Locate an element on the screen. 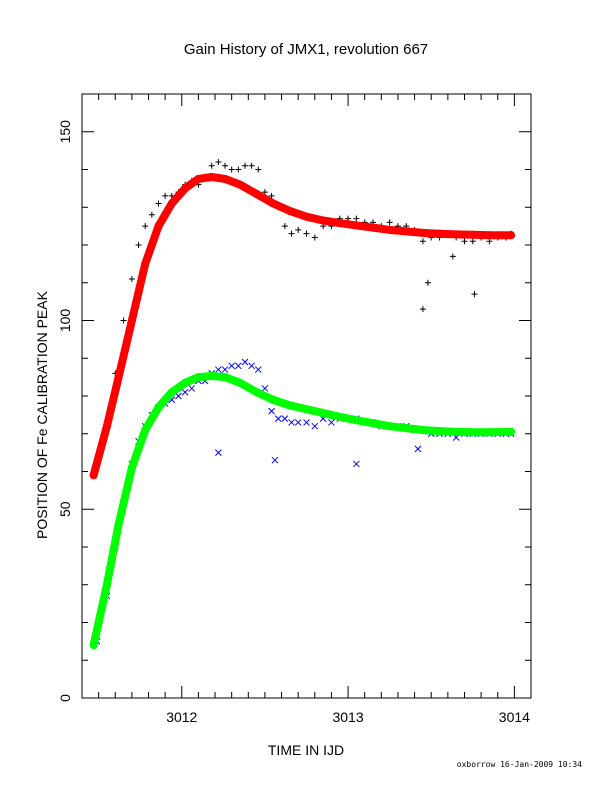 The width and height of the screenshot is (612, 792). y-tick-label: 100 is located at coordinates (65, 321).